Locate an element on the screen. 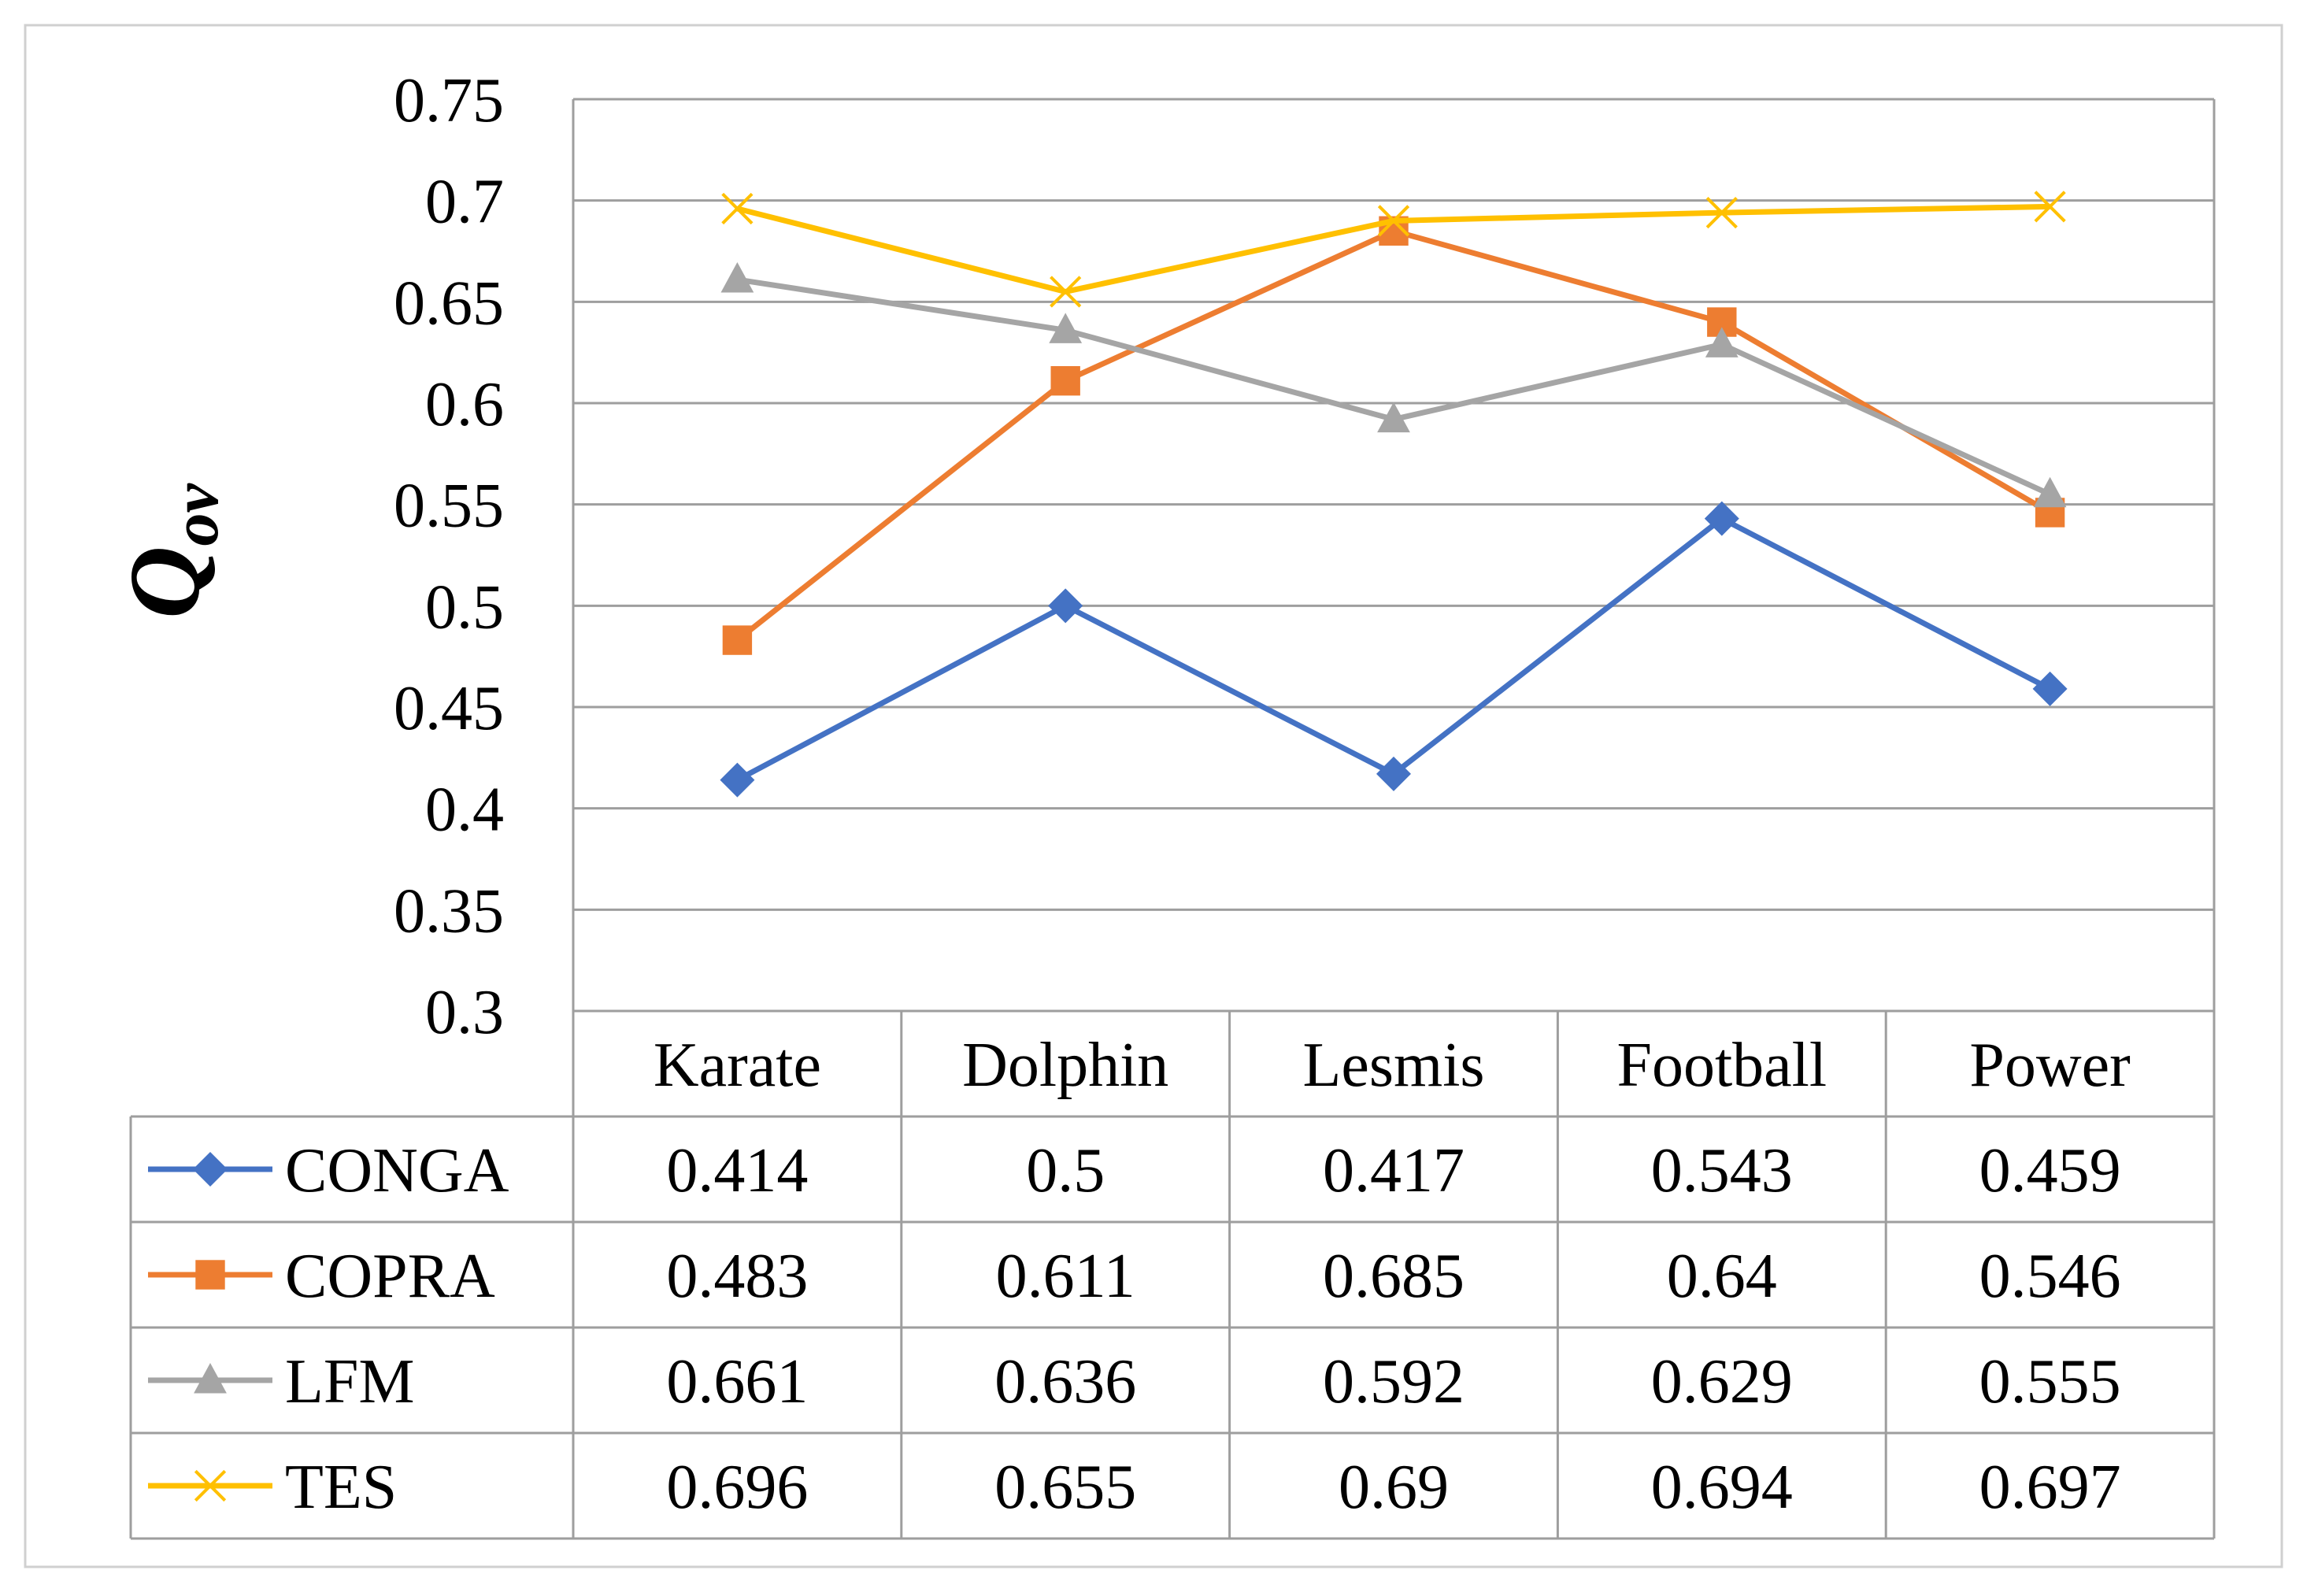  y-tick-label: 0.3 is located at coordinates (464, 1012).